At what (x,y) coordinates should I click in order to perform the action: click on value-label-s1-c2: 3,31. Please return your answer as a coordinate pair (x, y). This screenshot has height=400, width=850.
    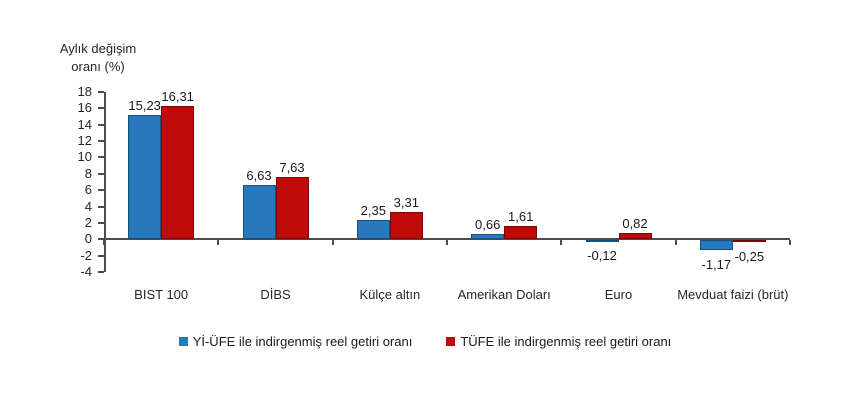
    Looking at the image, I should click on (406, 203).